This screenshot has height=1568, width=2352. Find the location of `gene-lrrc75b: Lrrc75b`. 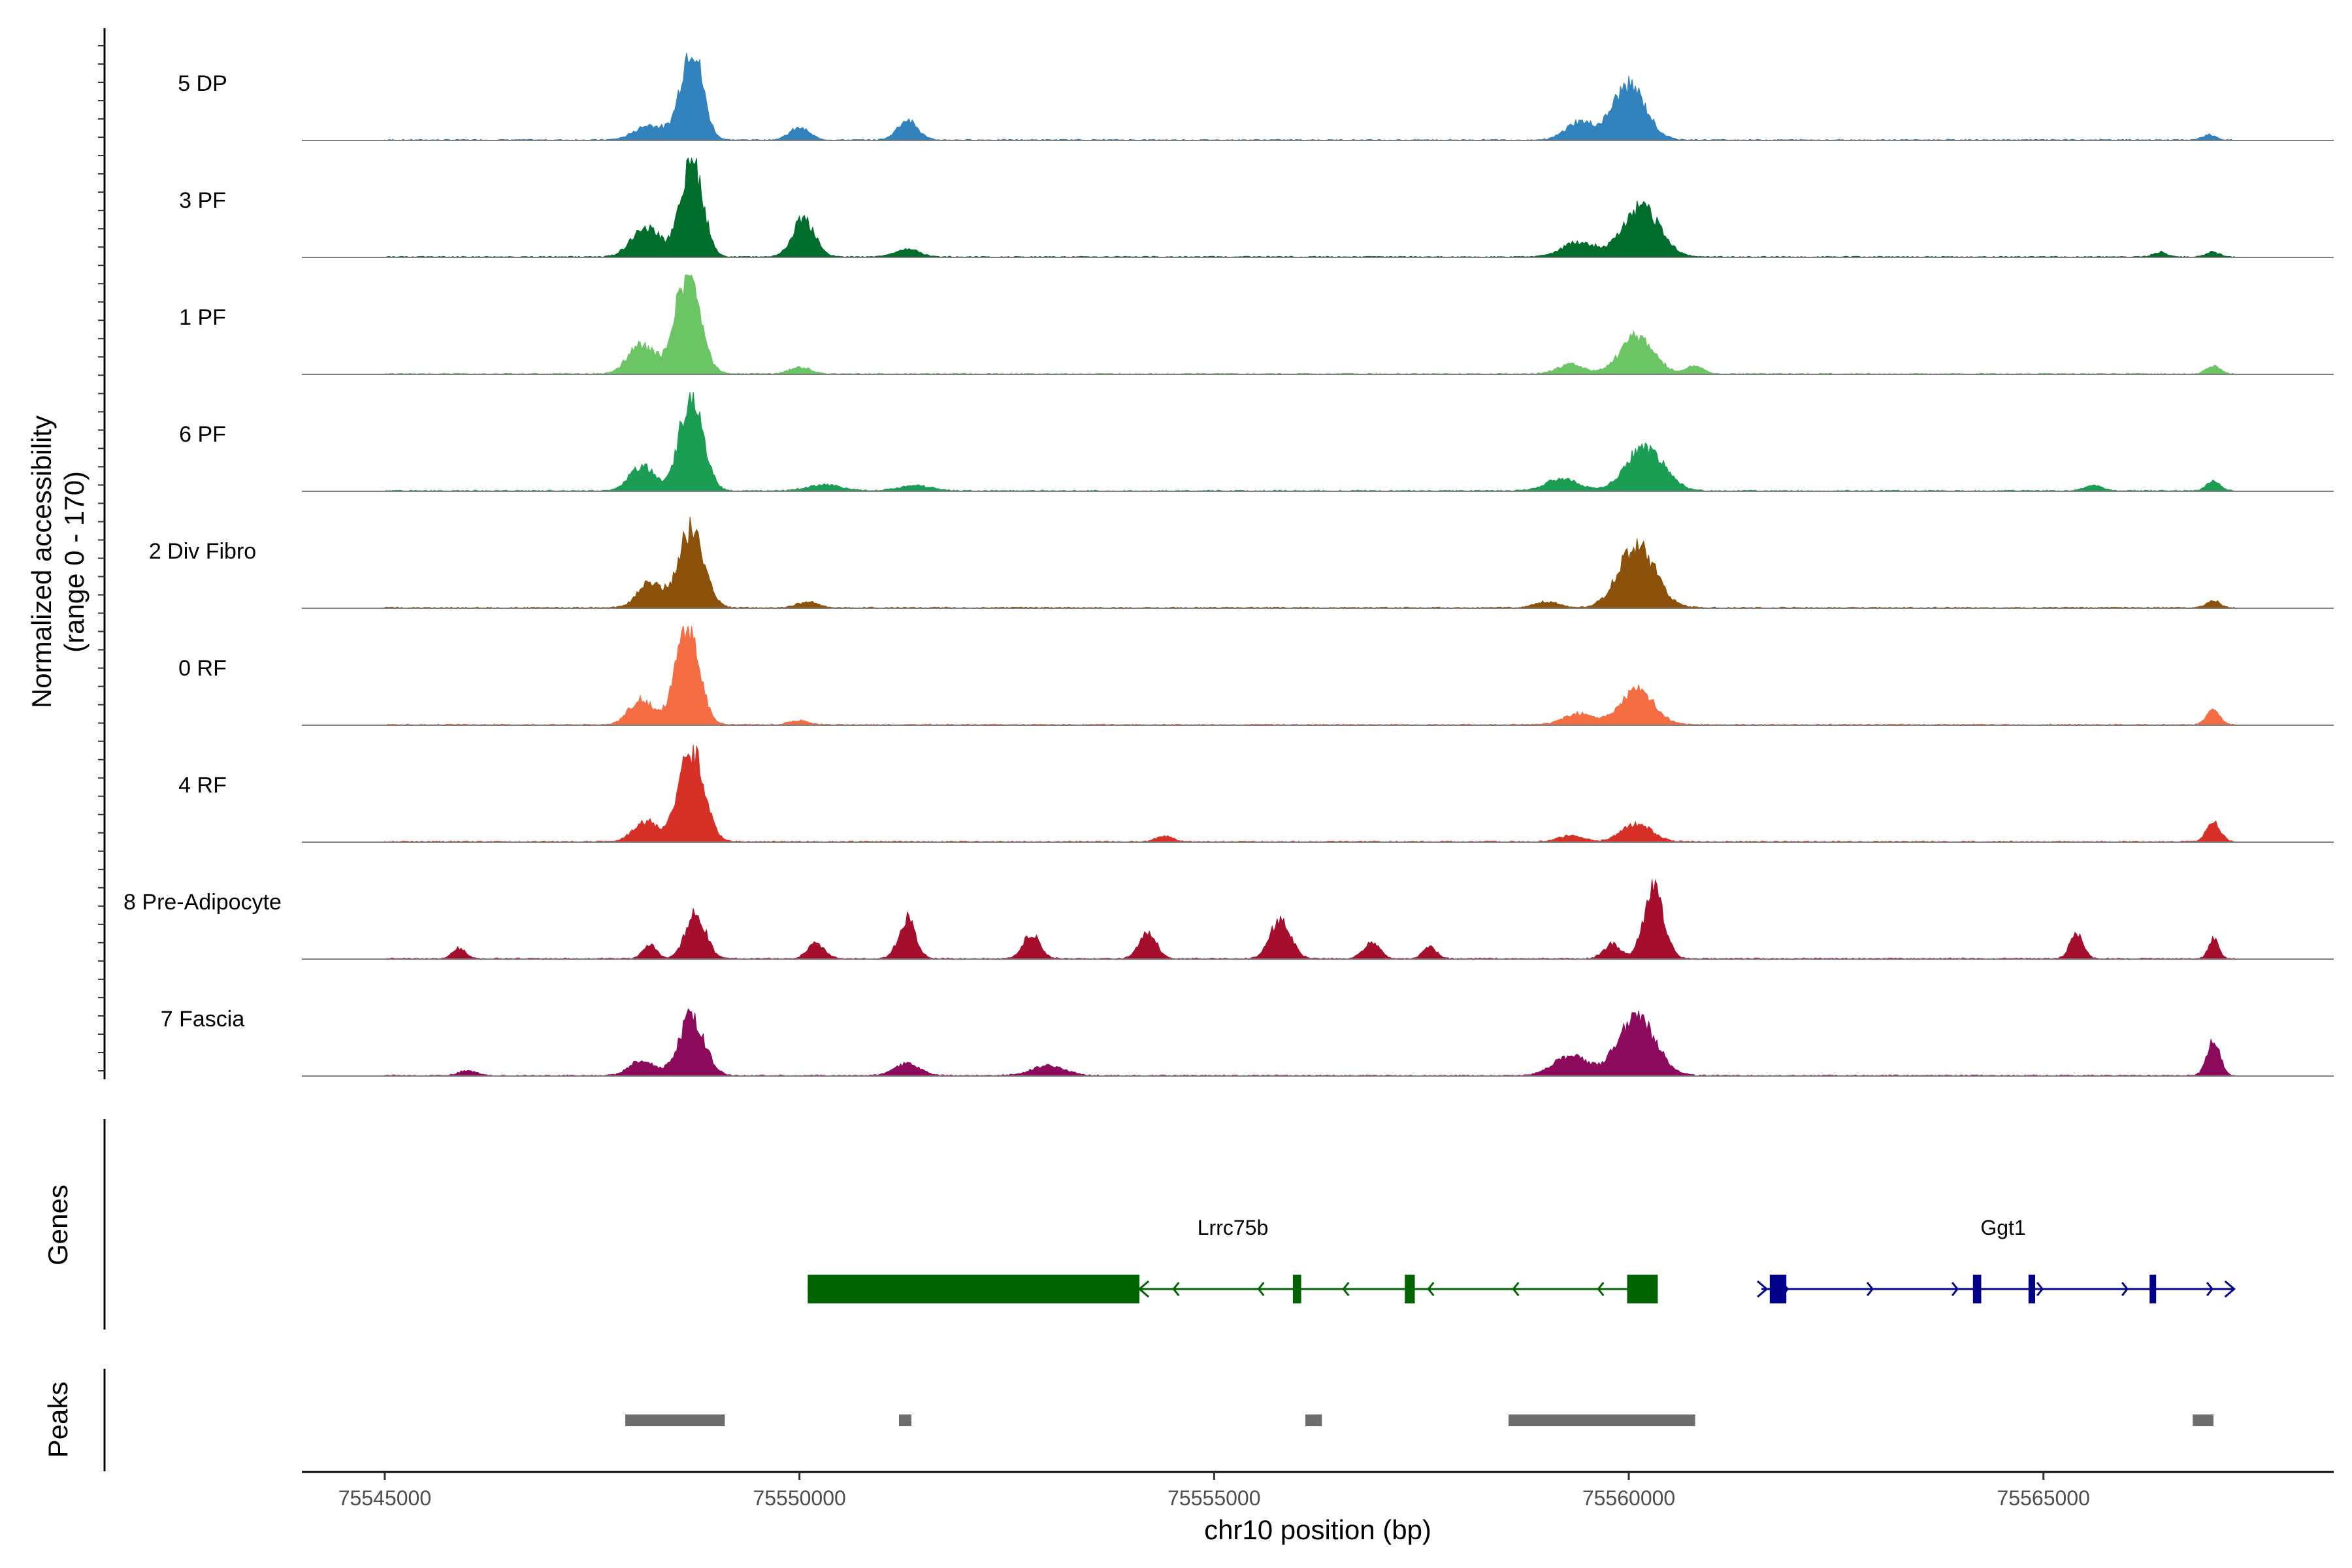

gene-lrrc75b: Lrrc75b is located at coordinates (1233, 1259).